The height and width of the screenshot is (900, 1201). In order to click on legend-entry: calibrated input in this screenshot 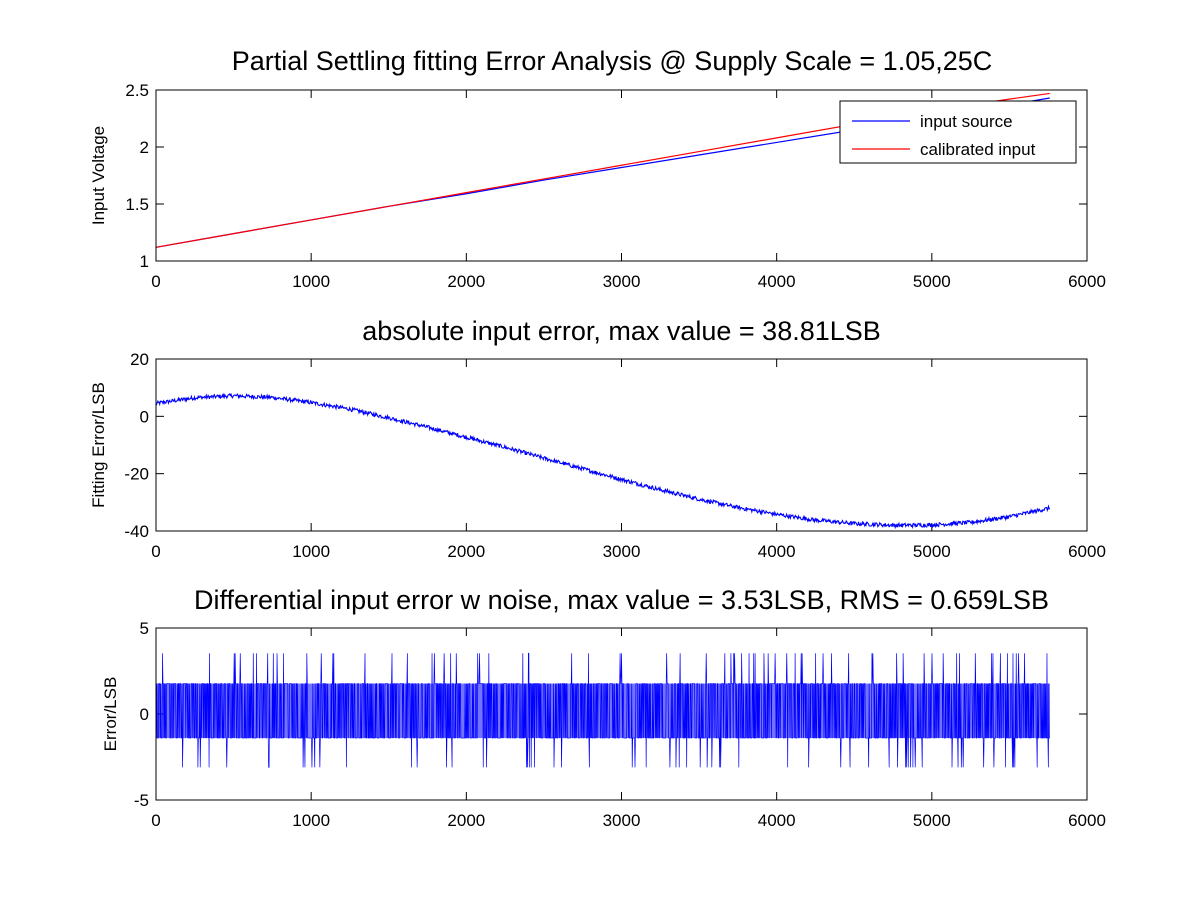, I will do `click(978, 149)`.